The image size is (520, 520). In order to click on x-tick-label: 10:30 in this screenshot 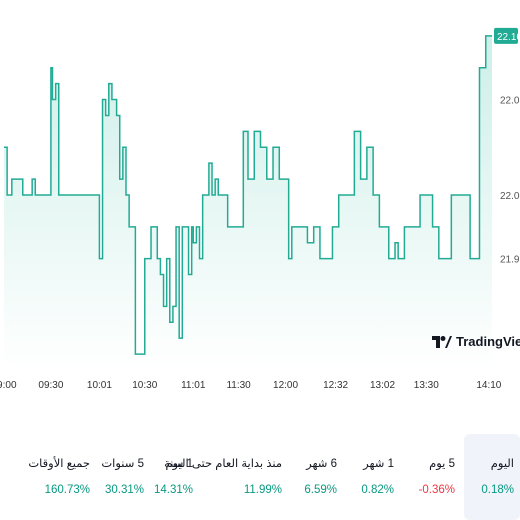, I will do `click(144, 385)`.